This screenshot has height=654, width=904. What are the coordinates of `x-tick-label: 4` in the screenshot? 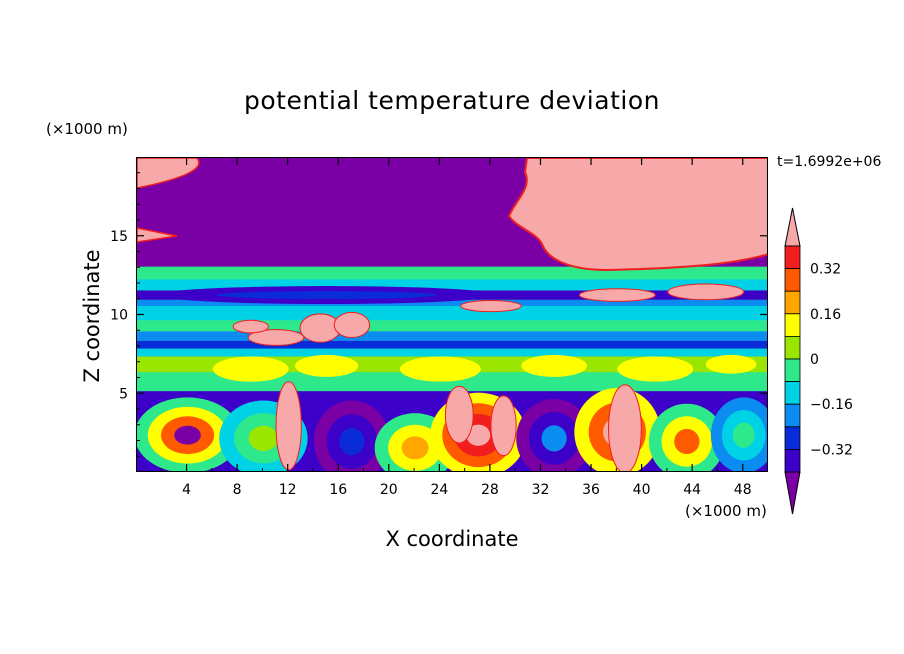 It's located at (186, 490).